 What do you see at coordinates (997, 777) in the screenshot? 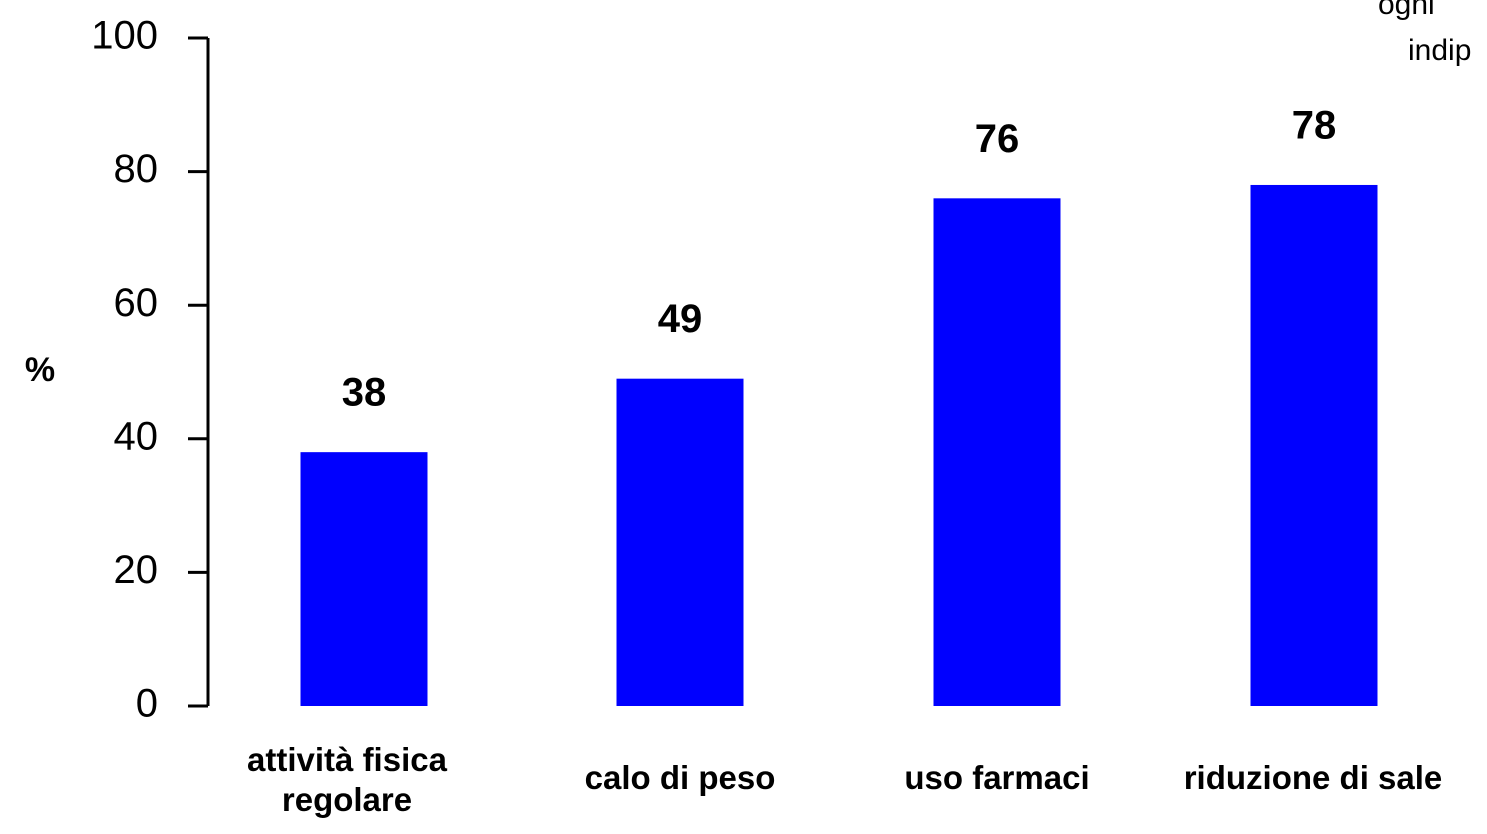
I see `x-tick-label: uso farmaci` at bounding box center [997, 777].